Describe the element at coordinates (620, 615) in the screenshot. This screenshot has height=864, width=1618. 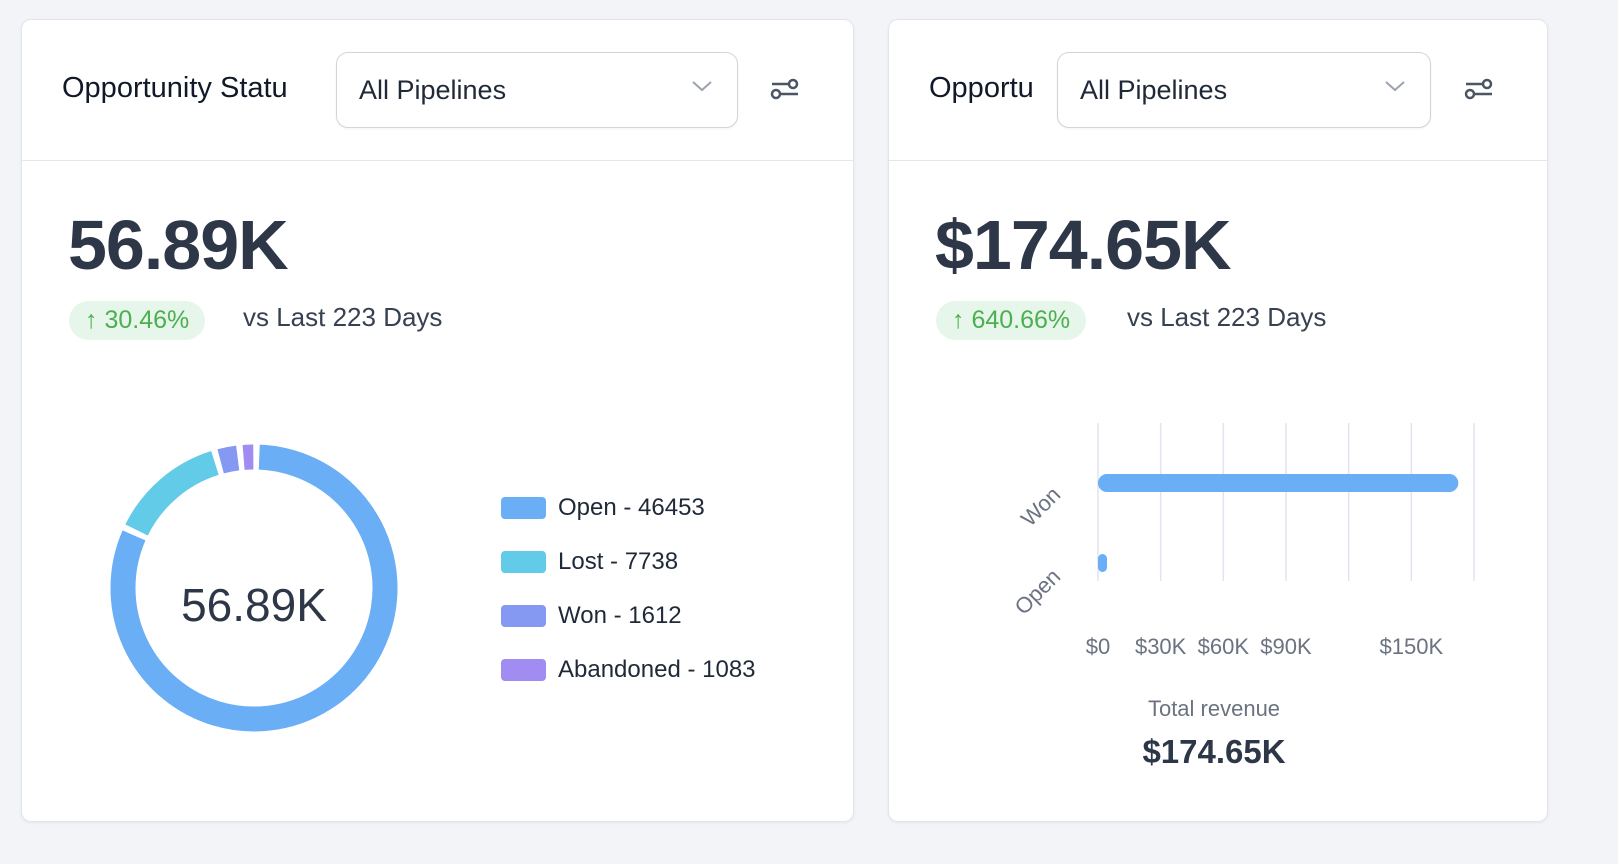
I see `legend-label: Won - 1612` at that location.